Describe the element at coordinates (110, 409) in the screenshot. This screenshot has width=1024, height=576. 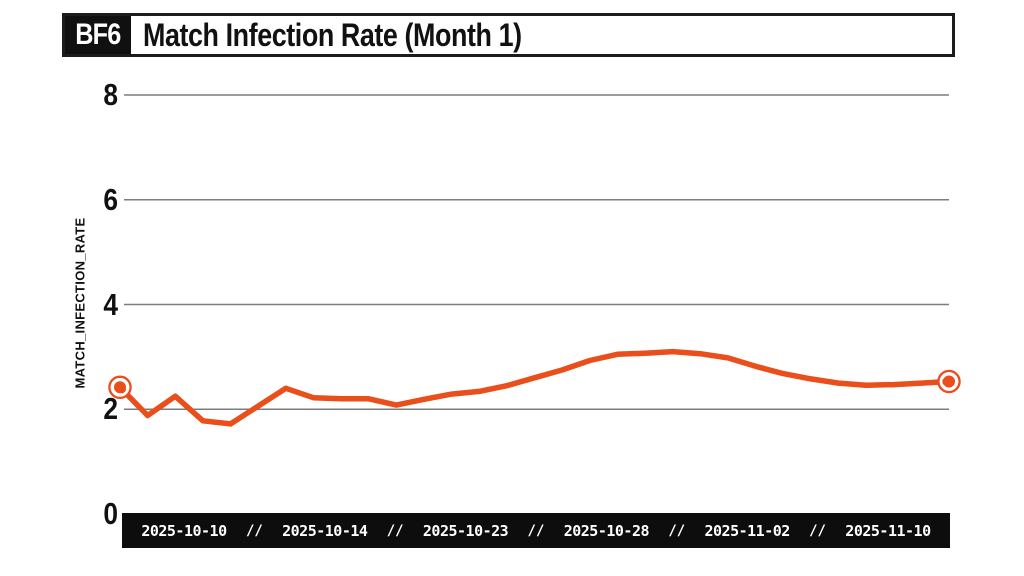
I see `y-tick-label-2: 2` at that location.